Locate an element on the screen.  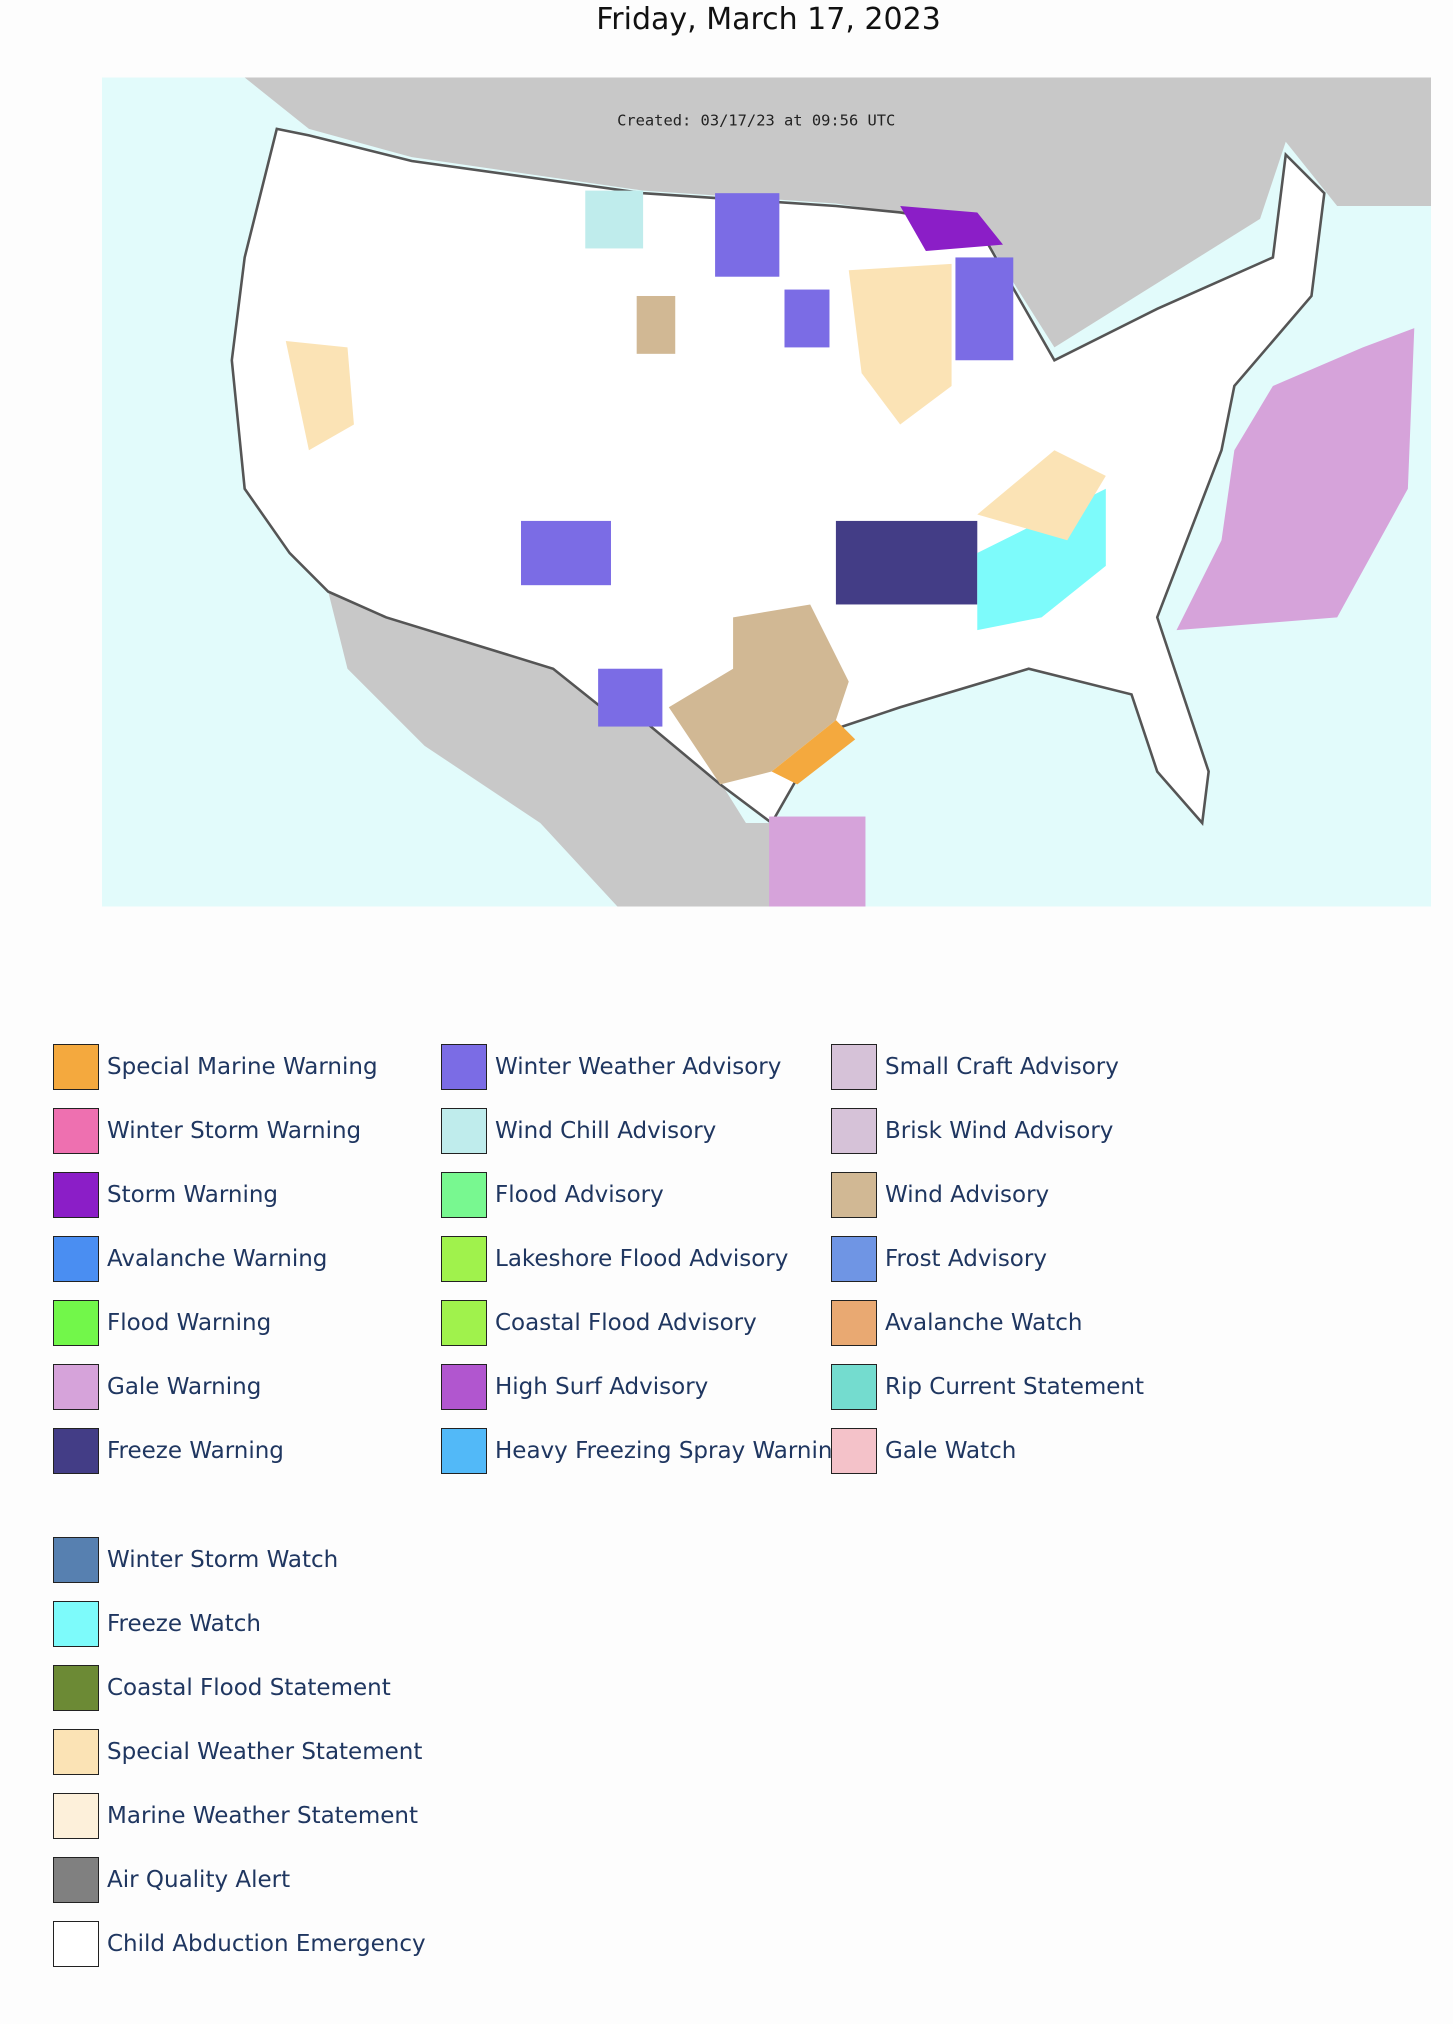
legend-item: Avalanche Warning is located at coordinates (190, 1259).